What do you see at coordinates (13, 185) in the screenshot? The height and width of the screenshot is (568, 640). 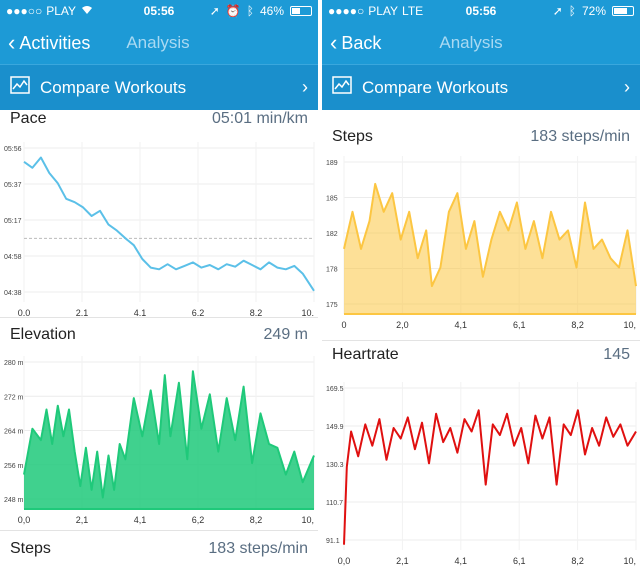 I see `y-tick-label: 05:37` at bounding box center [13, 185].